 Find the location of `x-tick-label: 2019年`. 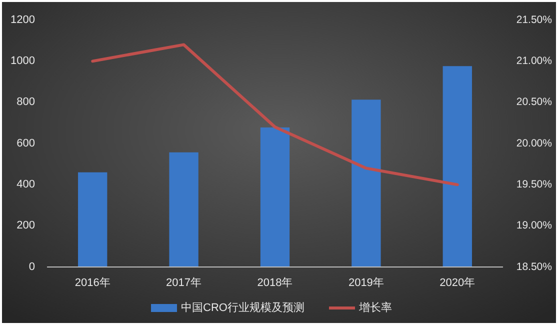

x-tick-label: 2019年 is located at coordinates (366, 282).